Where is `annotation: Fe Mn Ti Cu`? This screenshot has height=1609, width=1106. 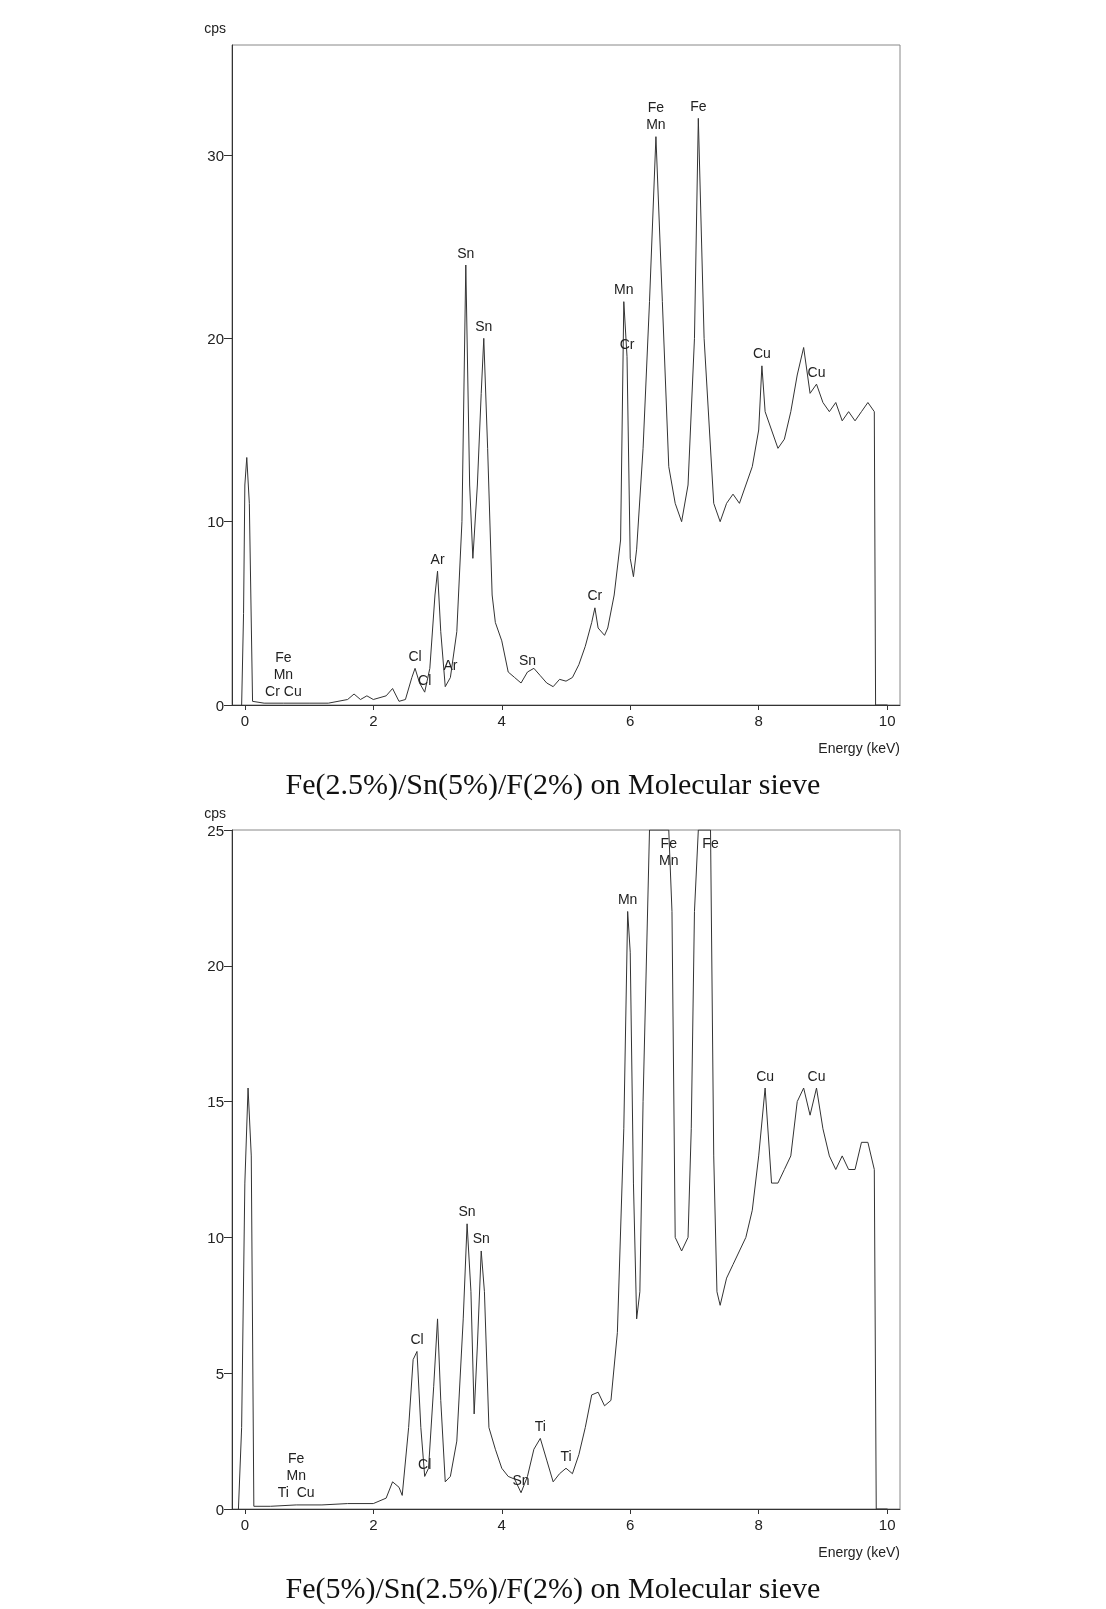
annotation: Fe Mn Ti Cu is located at coordinates (296, 1475).